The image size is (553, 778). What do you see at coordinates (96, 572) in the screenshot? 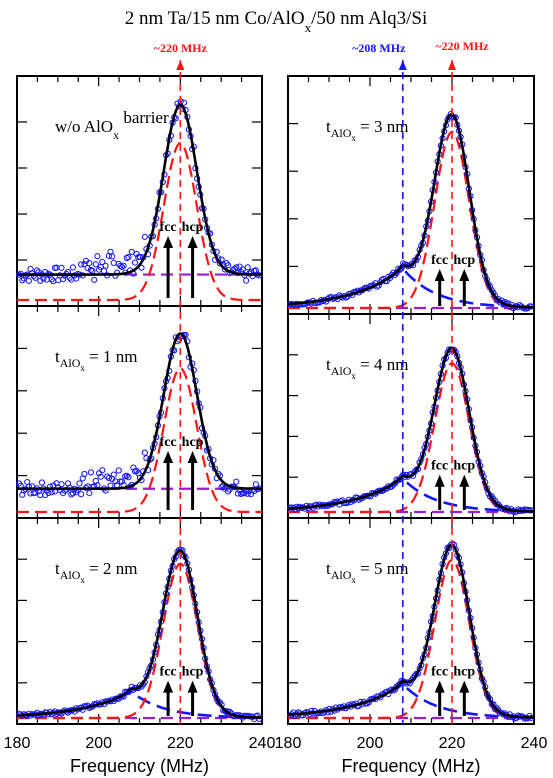
I see `panel-label: tAlOx = 2 nm` at bounding box center [96, 572].